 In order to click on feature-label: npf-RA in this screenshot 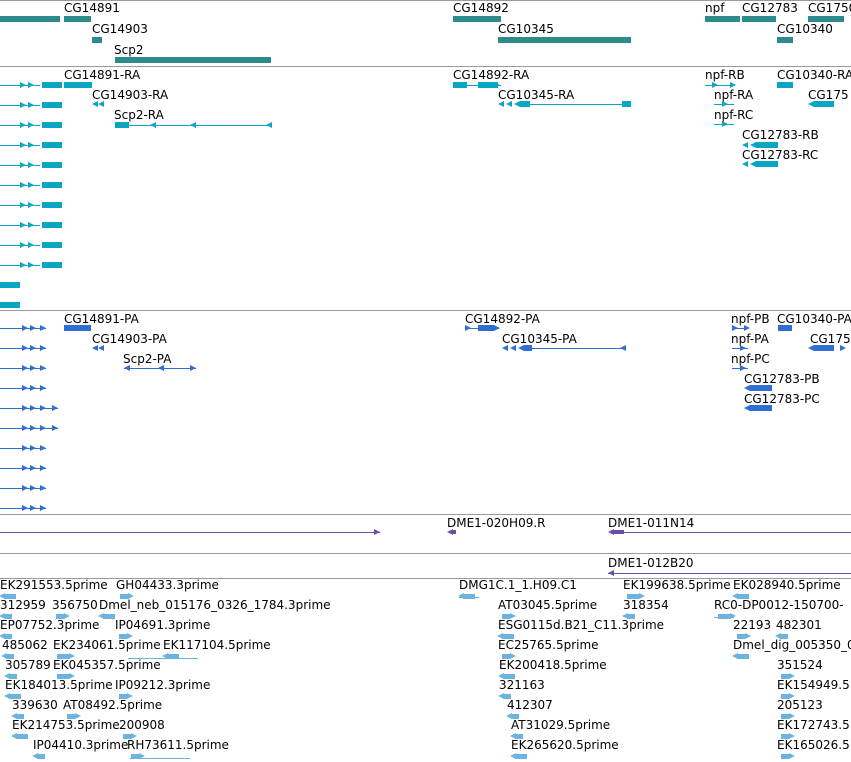, I will do `click(734, 95)`.